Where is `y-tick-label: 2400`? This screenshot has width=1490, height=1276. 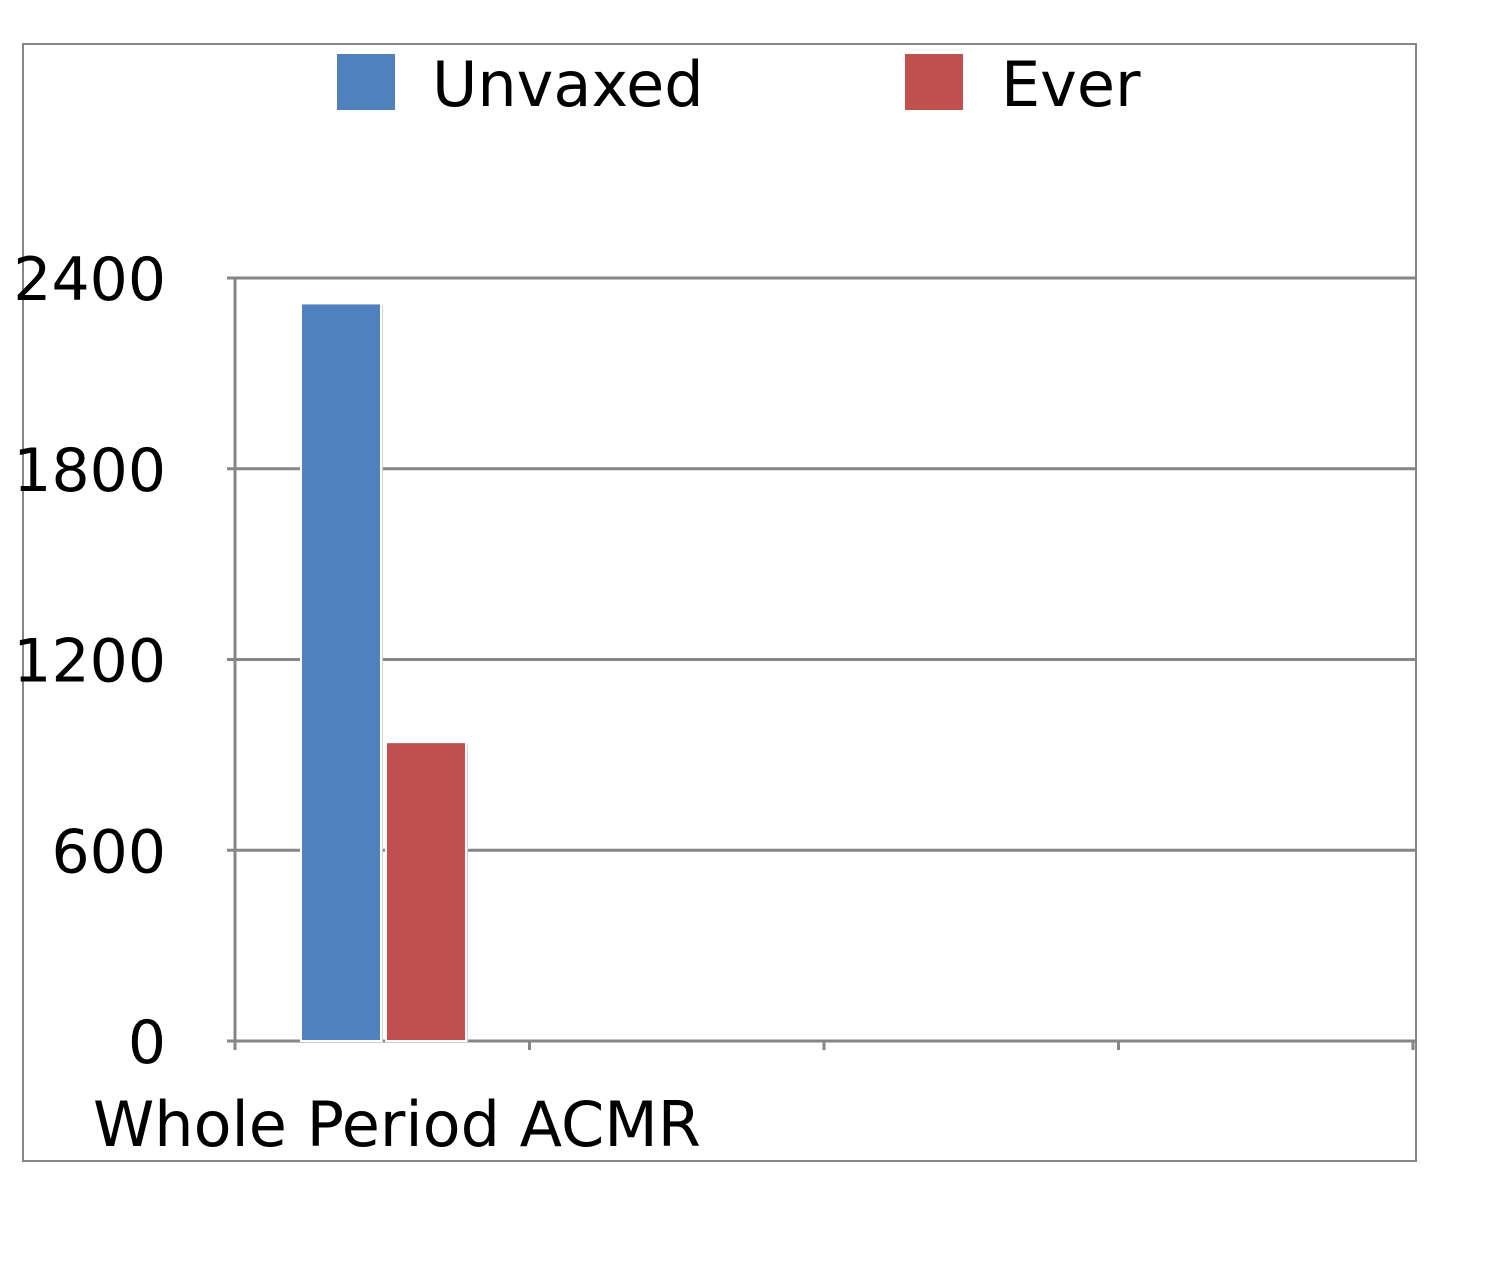 y-tick-label: 2400 is located at coordinates (89, 280).